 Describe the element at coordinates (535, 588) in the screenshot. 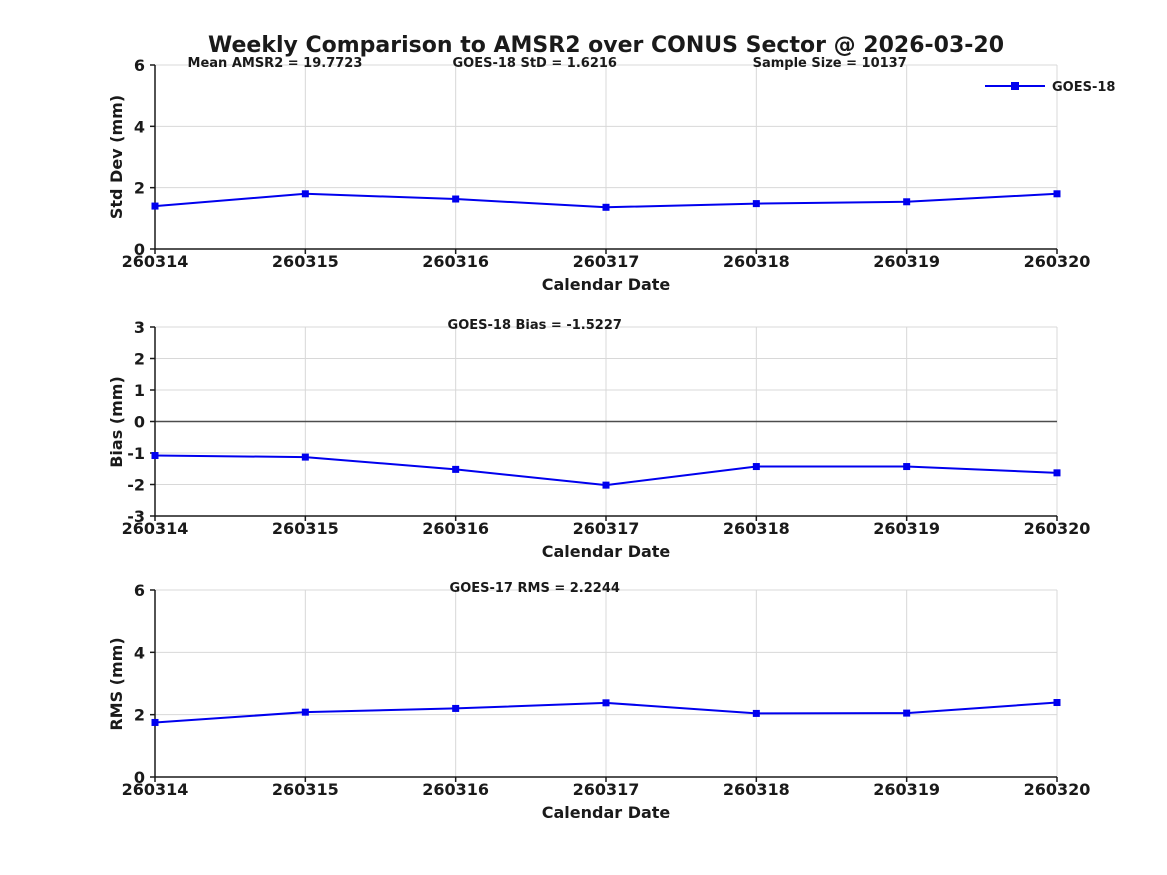

I see `annotation-text: GOES-17 RMS = 2.2244` at that location.